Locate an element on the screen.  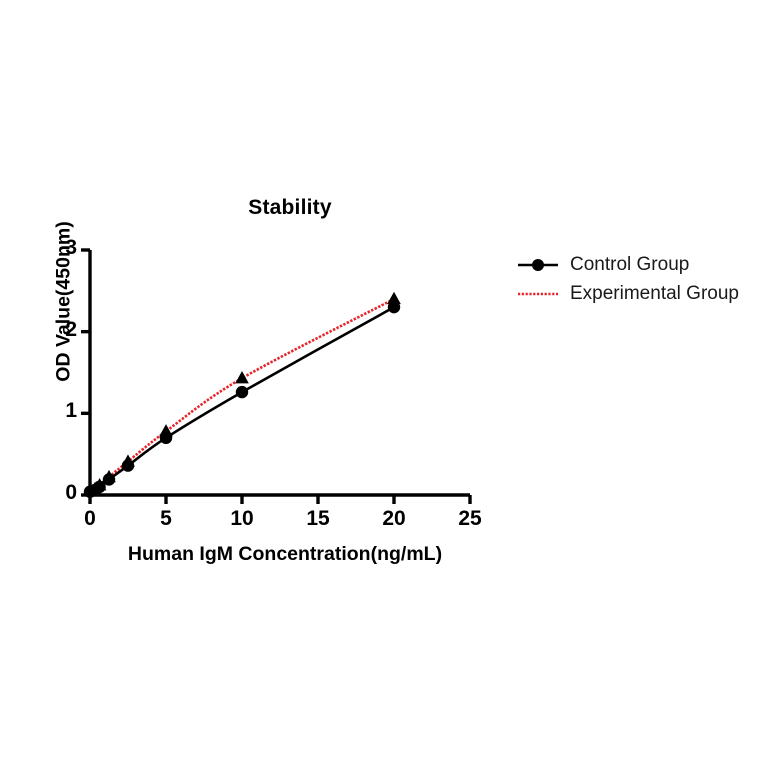
series-control is located at coordinates (242, 399).